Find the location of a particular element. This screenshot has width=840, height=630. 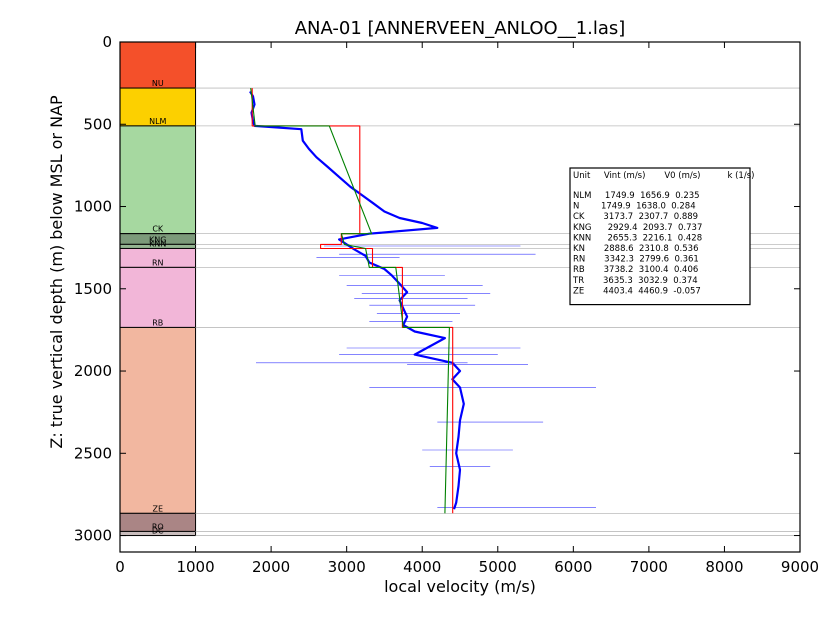

x-tick-label: 2000 is located at coordinates (271, 567).